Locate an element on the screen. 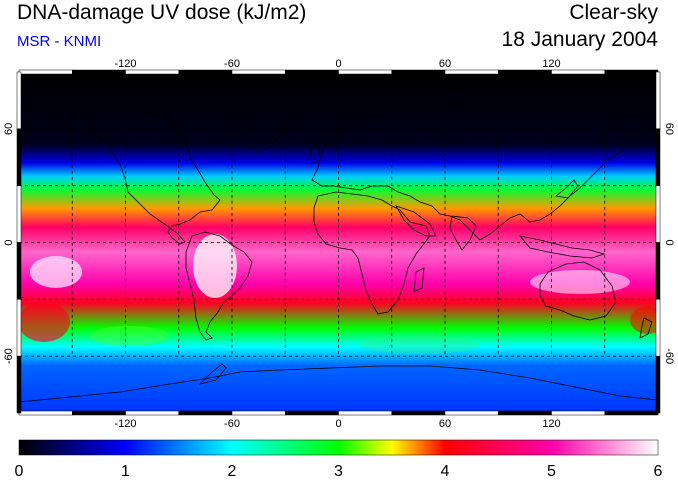  colorbar-label: 3 is located at coordinates (338, 471).